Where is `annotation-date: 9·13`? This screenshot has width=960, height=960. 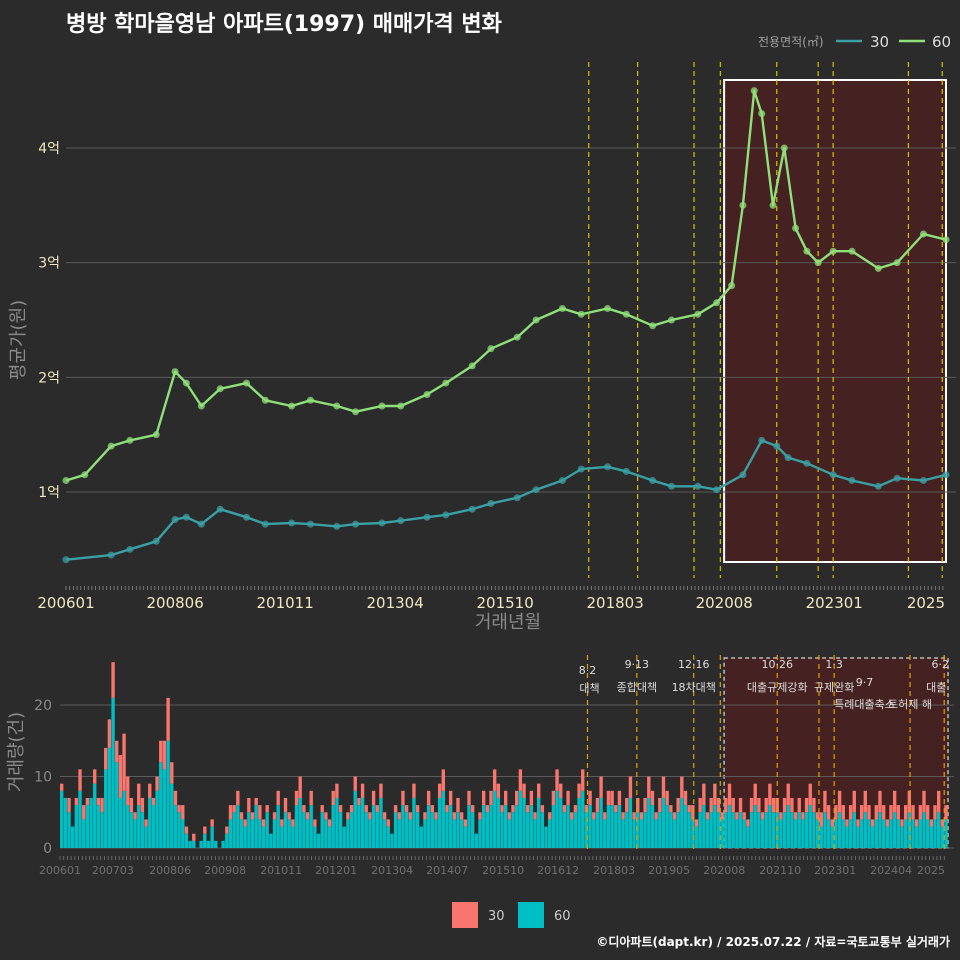
annotation-date: 9·13 is located at coordinates (637, 664).